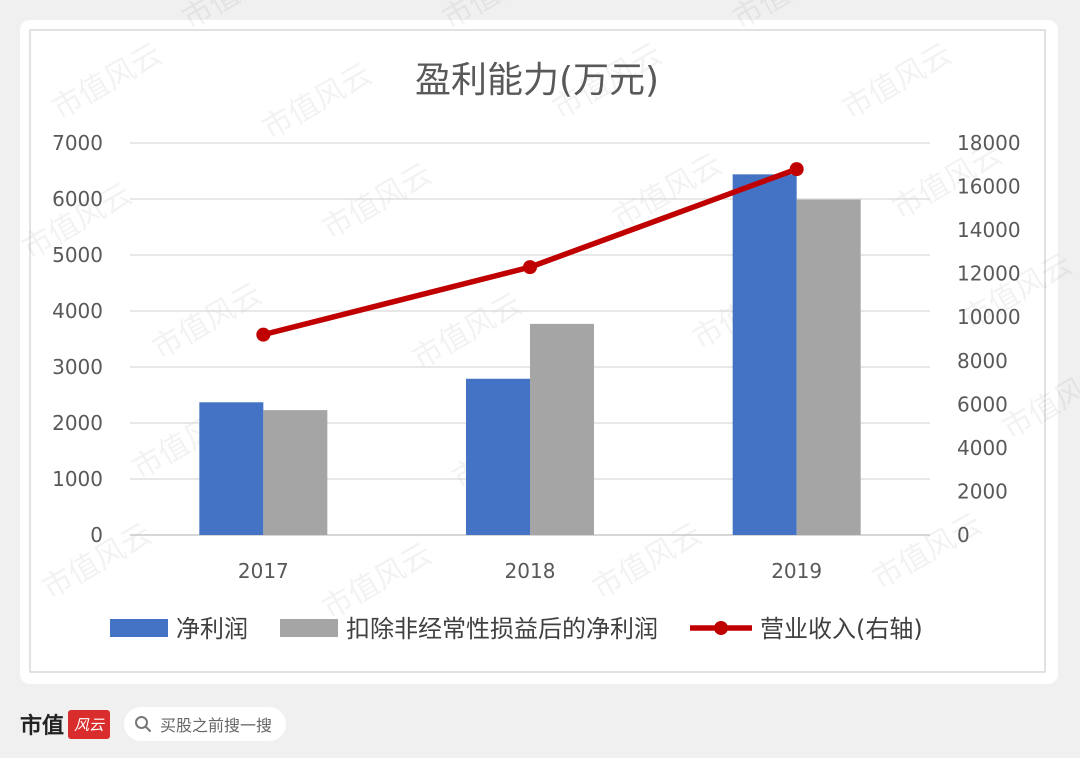 The image size is (1080, 758). I want to click on search-bar: 买股之前搜一搜, so click(205, 724).